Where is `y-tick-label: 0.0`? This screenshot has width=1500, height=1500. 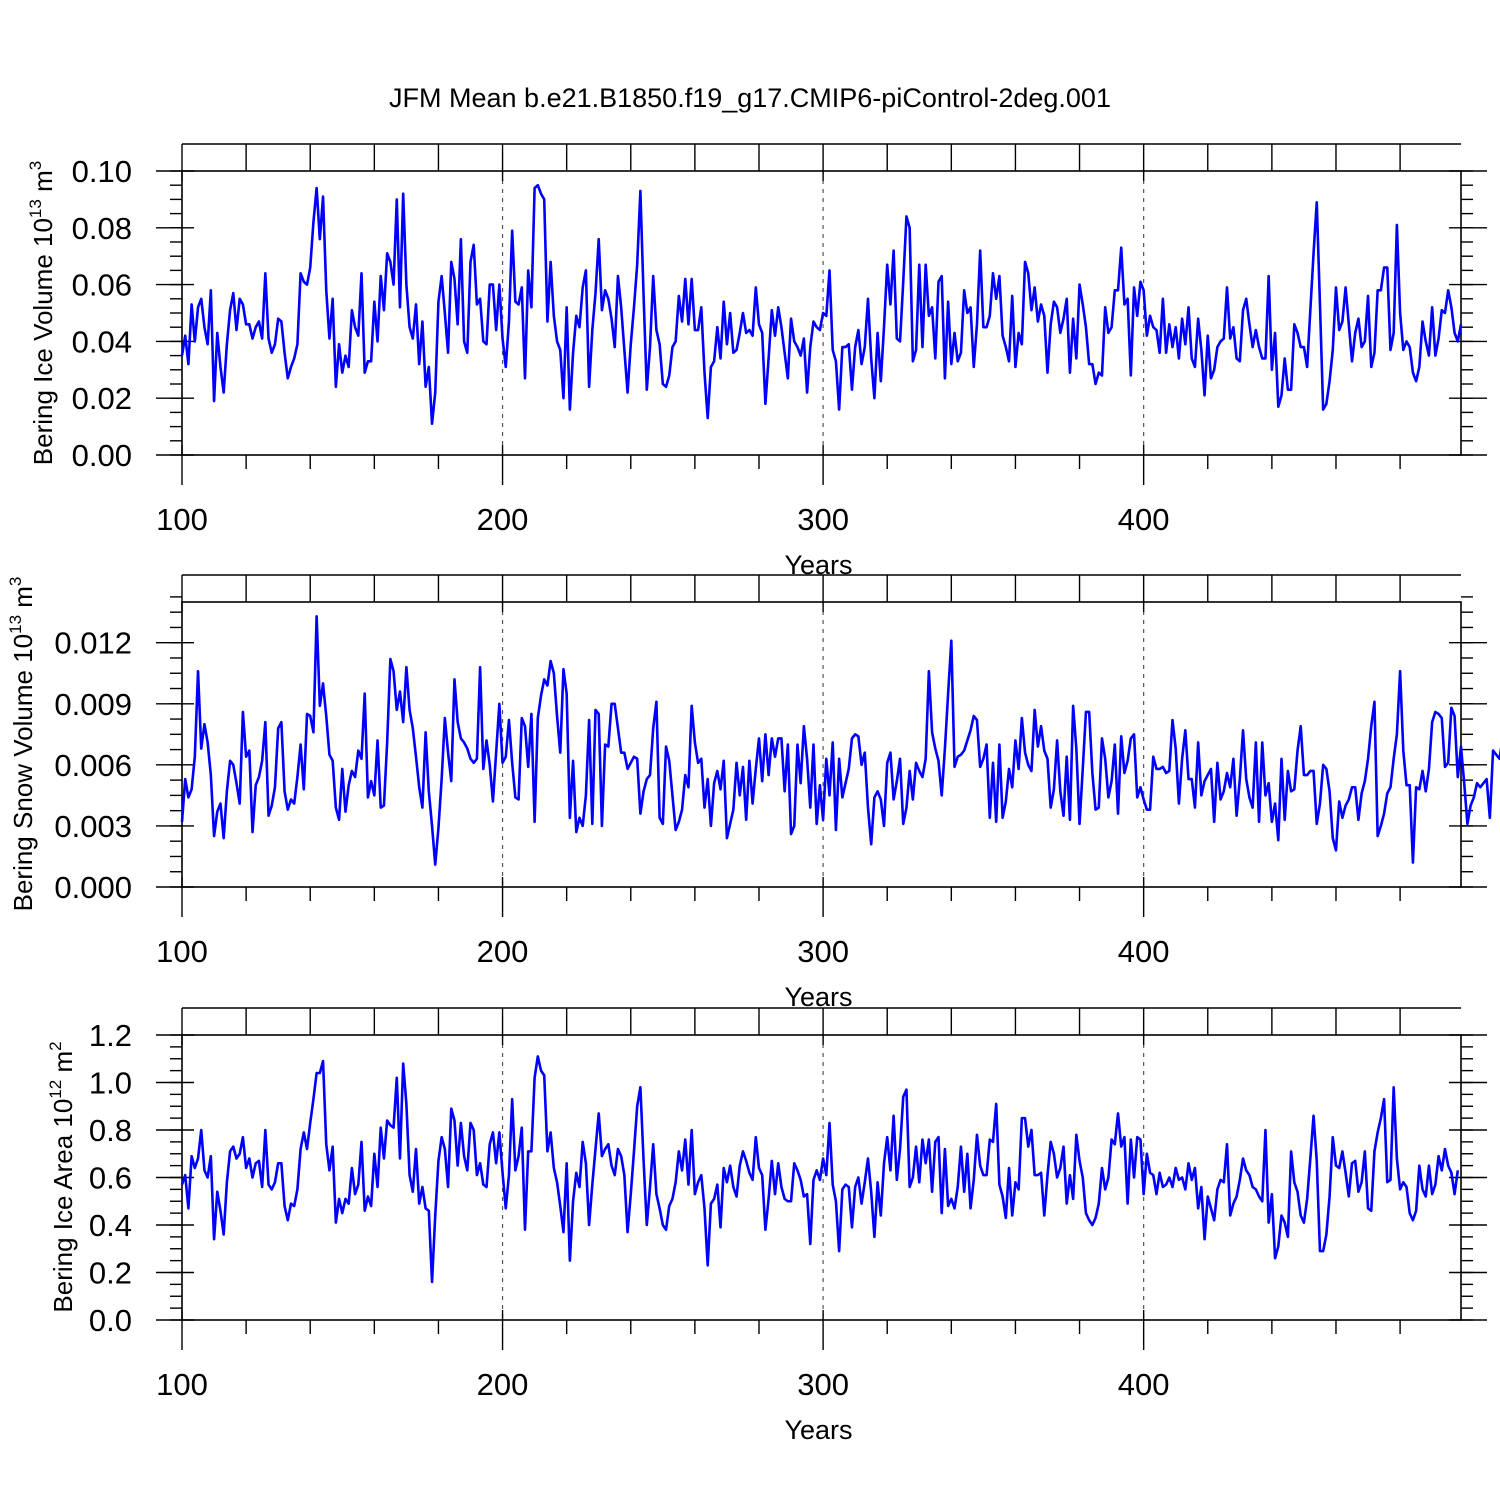 y-tick-label: 0.0 is located at coordinates (110, 1320).